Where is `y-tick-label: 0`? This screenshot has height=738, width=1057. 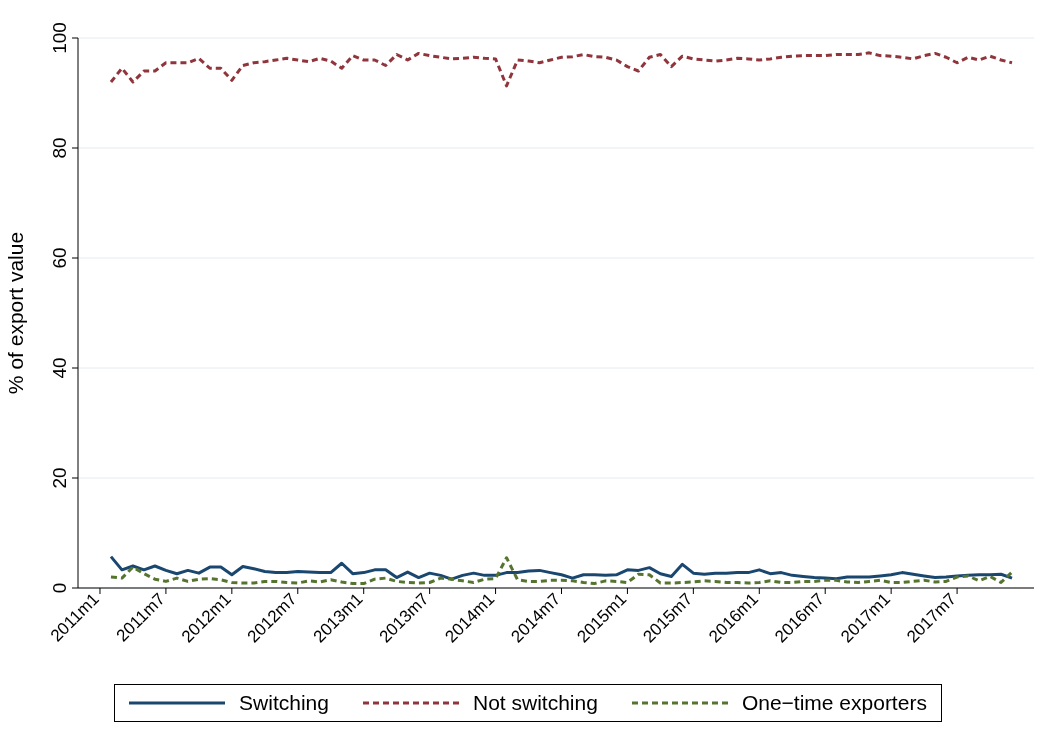
y-tick-label: 0 is located at coordinates (59, 588).